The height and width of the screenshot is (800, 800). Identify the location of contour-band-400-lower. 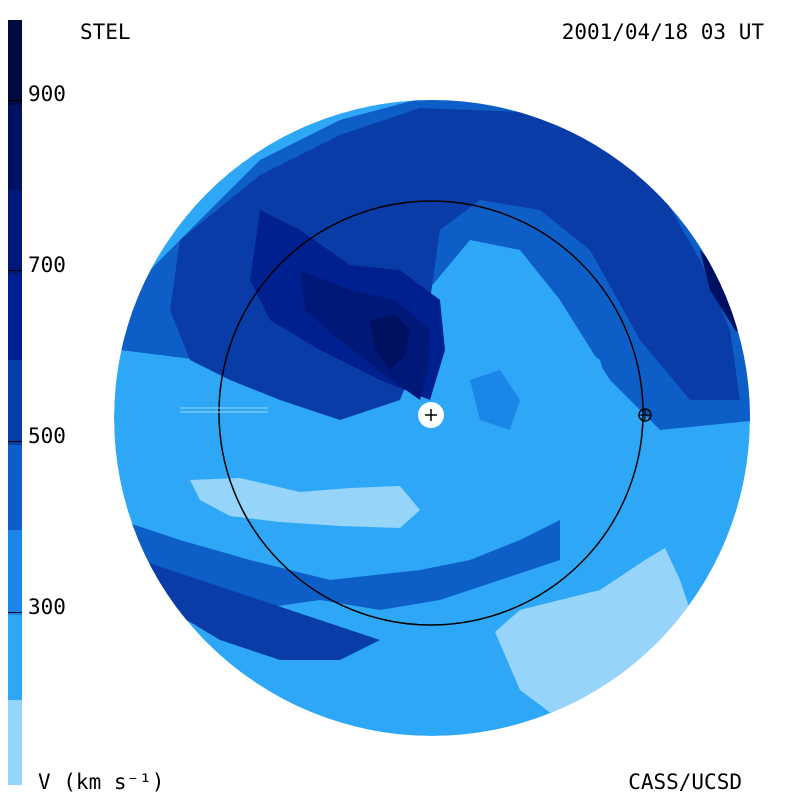
(340, 565).